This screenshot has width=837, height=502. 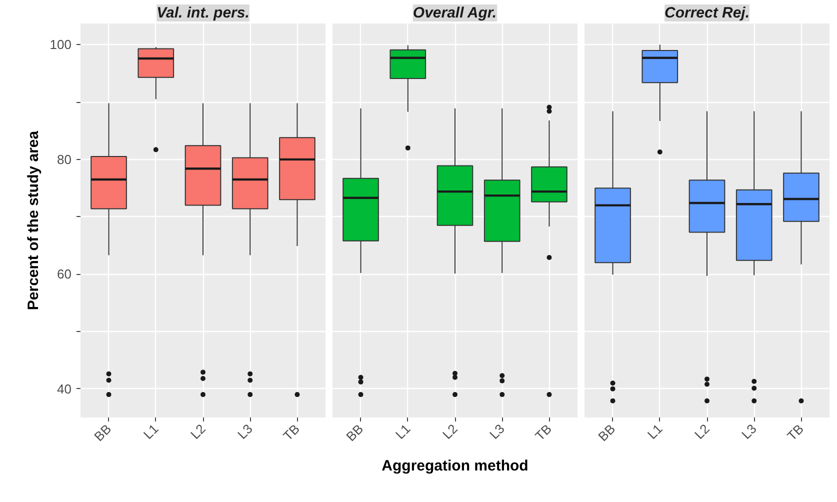 I want to click on chart-title: Overall Agr., so click(x=454, y=13).